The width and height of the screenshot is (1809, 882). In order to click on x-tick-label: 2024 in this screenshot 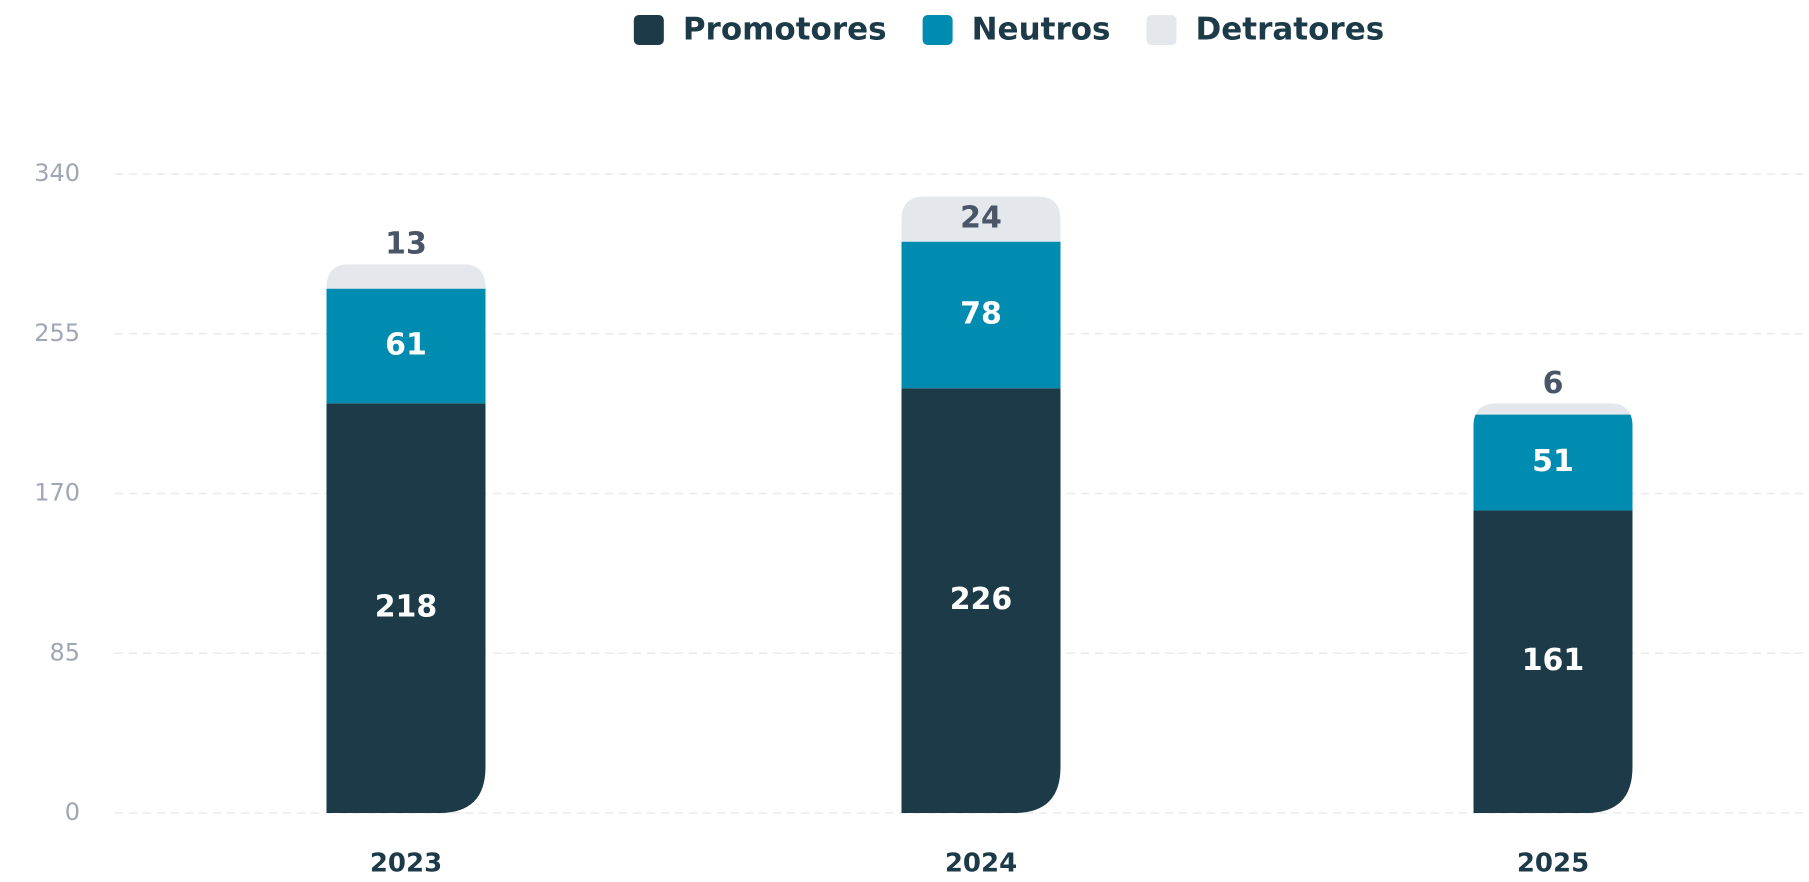, I will do `click(981, 864)`.